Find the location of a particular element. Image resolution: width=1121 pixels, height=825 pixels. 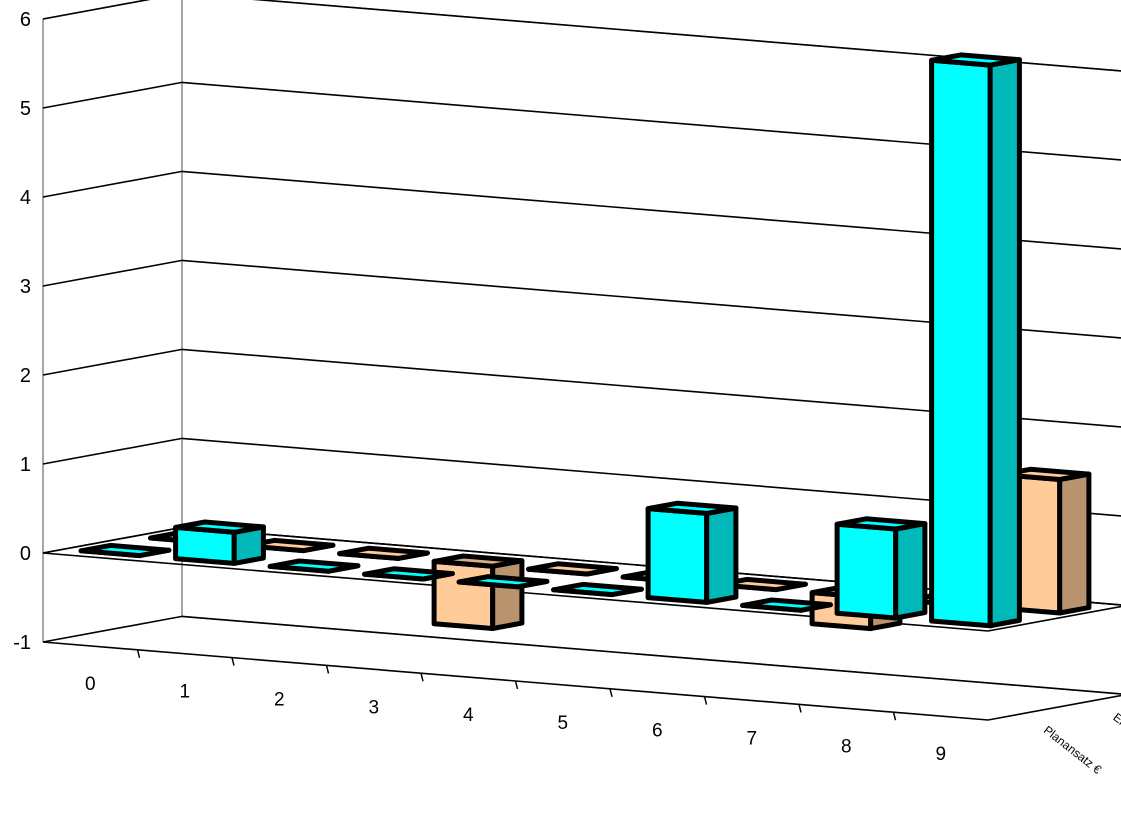

x-tick-label: 0 is located at coordinates (90, 684).